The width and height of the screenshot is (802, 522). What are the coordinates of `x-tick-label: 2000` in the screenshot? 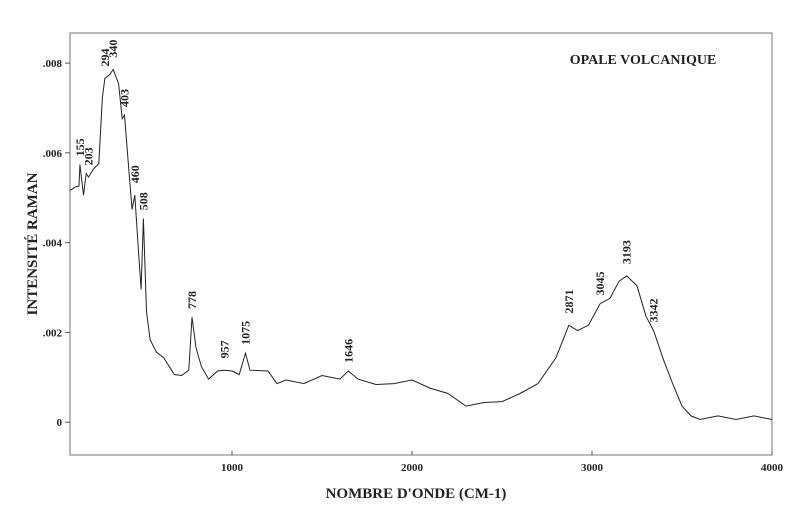 It's located at (412, 468).